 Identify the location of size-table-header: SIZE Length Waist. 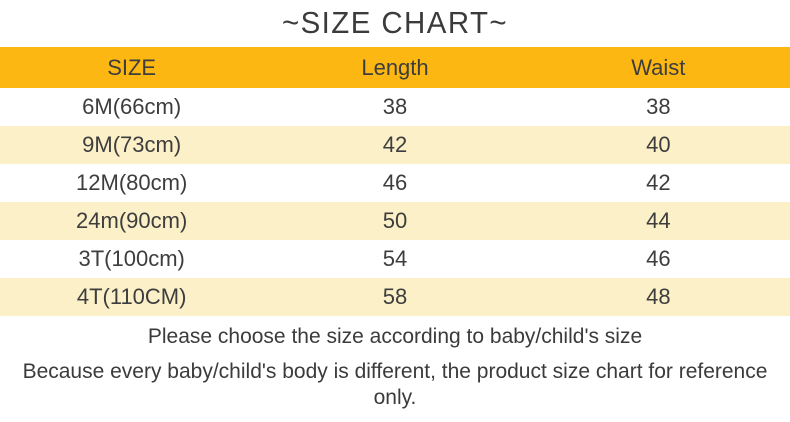
(395, 67).